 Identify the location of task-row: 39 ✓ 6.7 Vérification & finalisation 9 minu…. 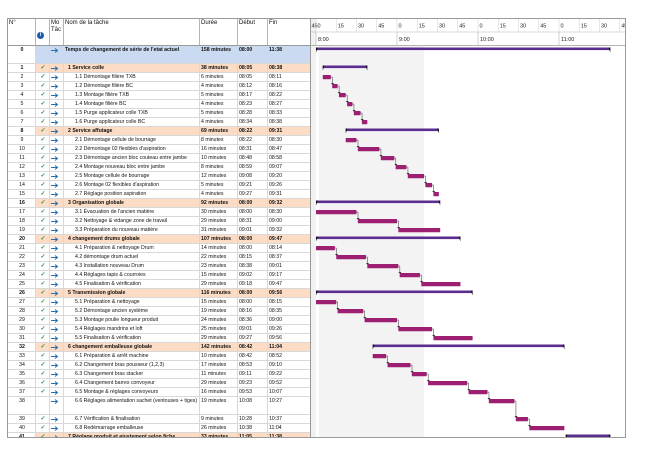
(159, 419).